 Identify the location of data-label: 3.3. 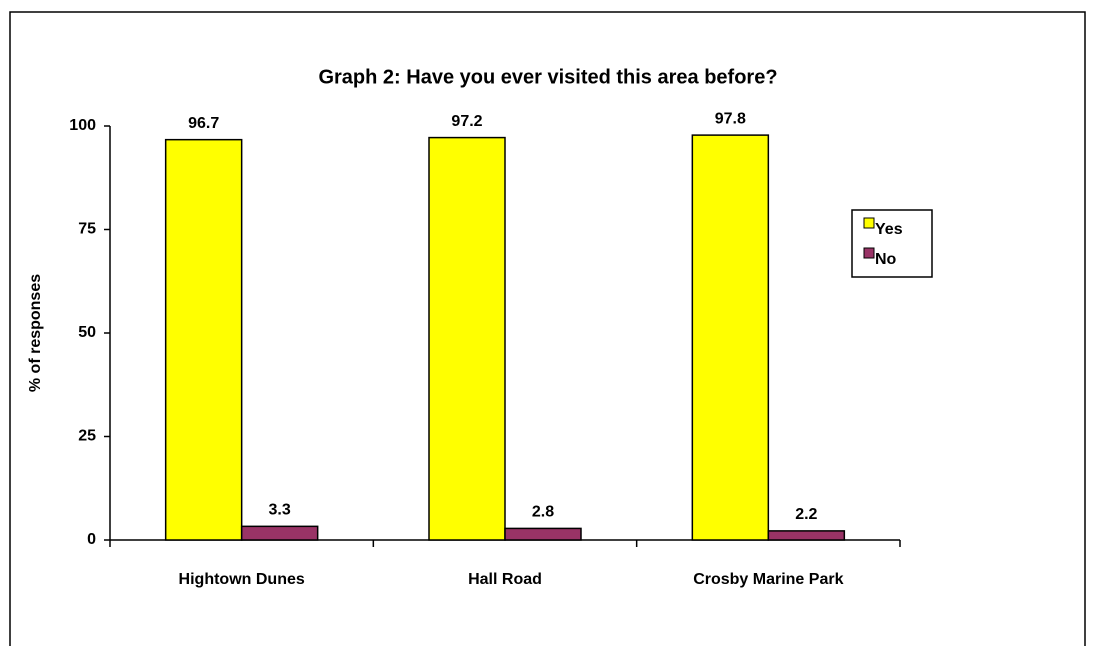
(280, 510).